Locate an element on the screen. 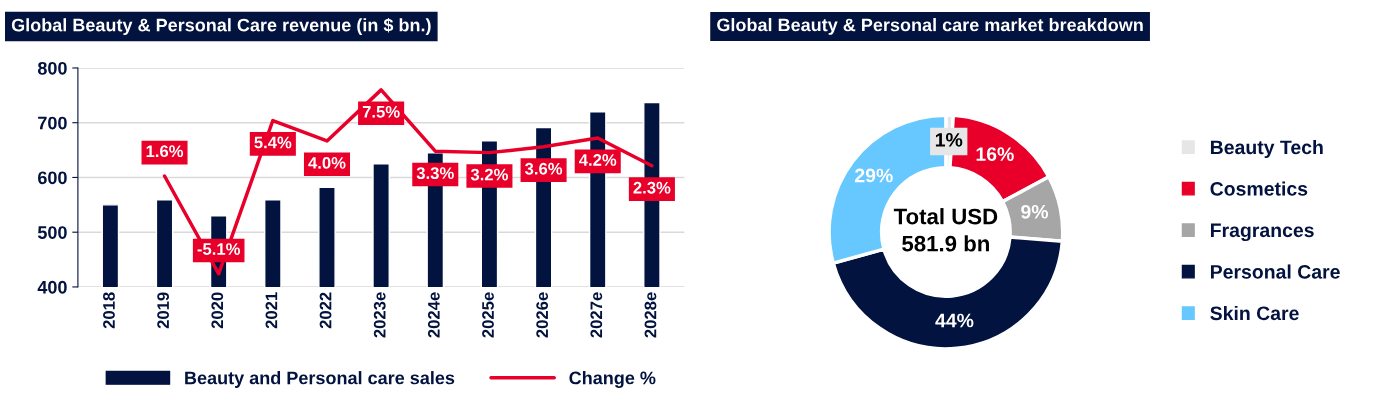 Image resolution: width=1391 pixels, height=407 pixels. data-label: 2.3% is located at coordinates (652, 187).